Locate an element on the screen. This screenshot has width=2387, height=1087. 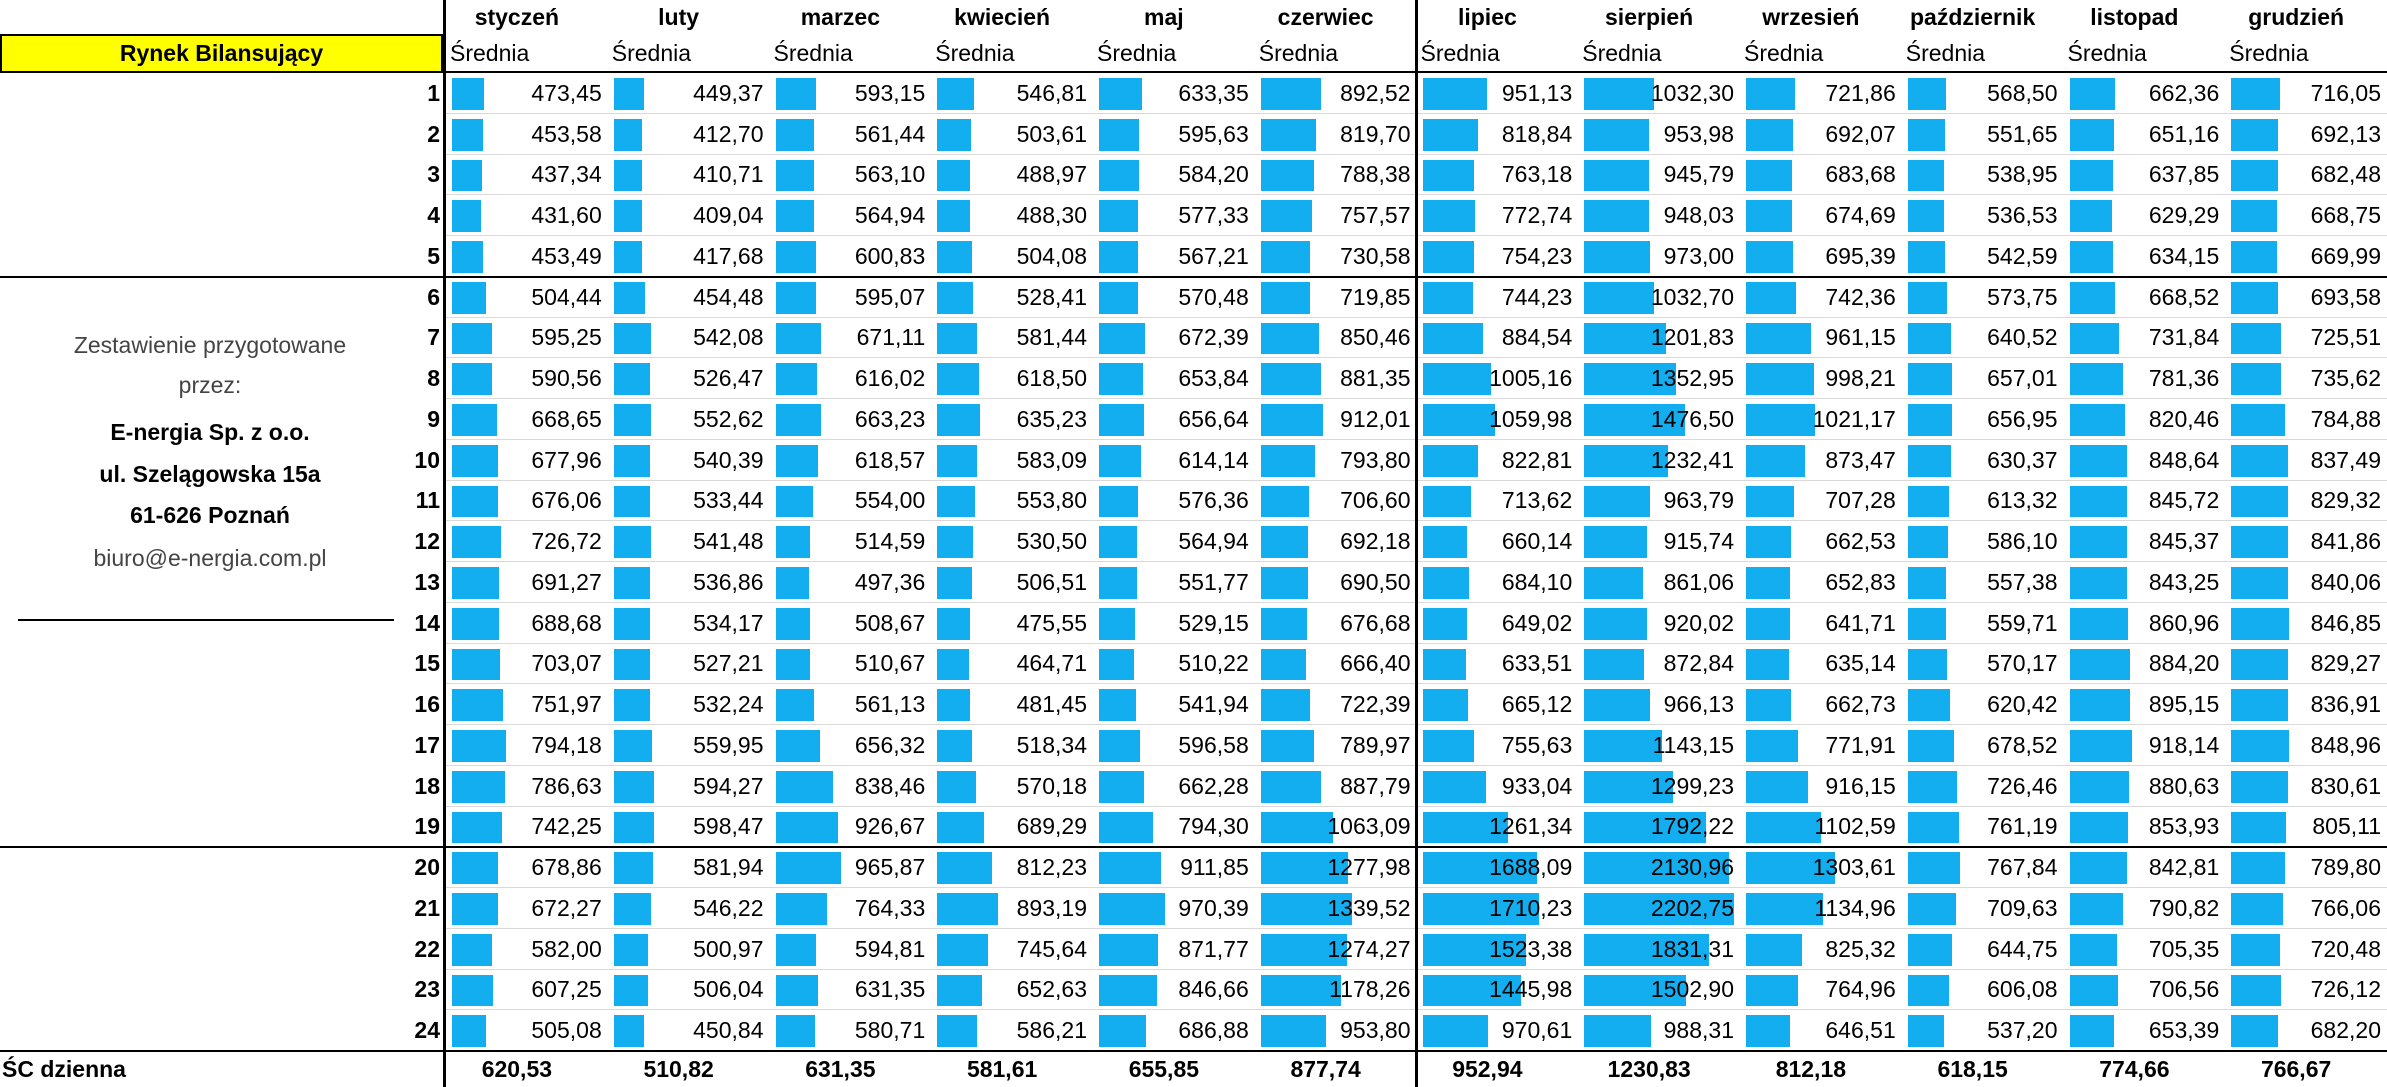
value-cell: 488,30 is located at coordinates (1051, 215).